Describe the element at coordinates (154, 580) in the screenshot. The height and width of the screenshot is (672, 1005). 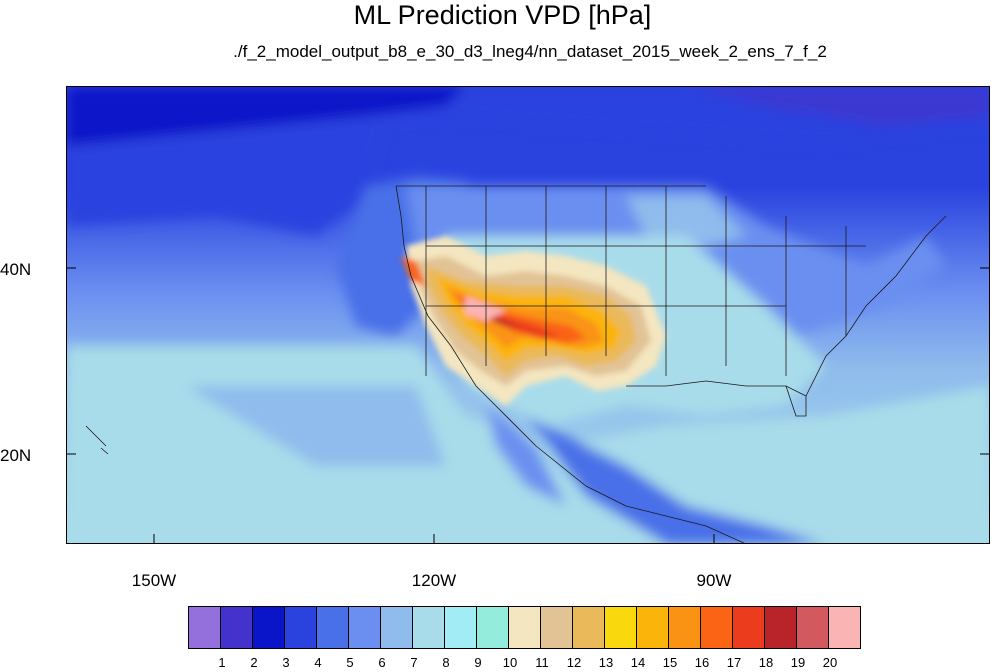
I see `lon-label-150w: 150W` at that location.